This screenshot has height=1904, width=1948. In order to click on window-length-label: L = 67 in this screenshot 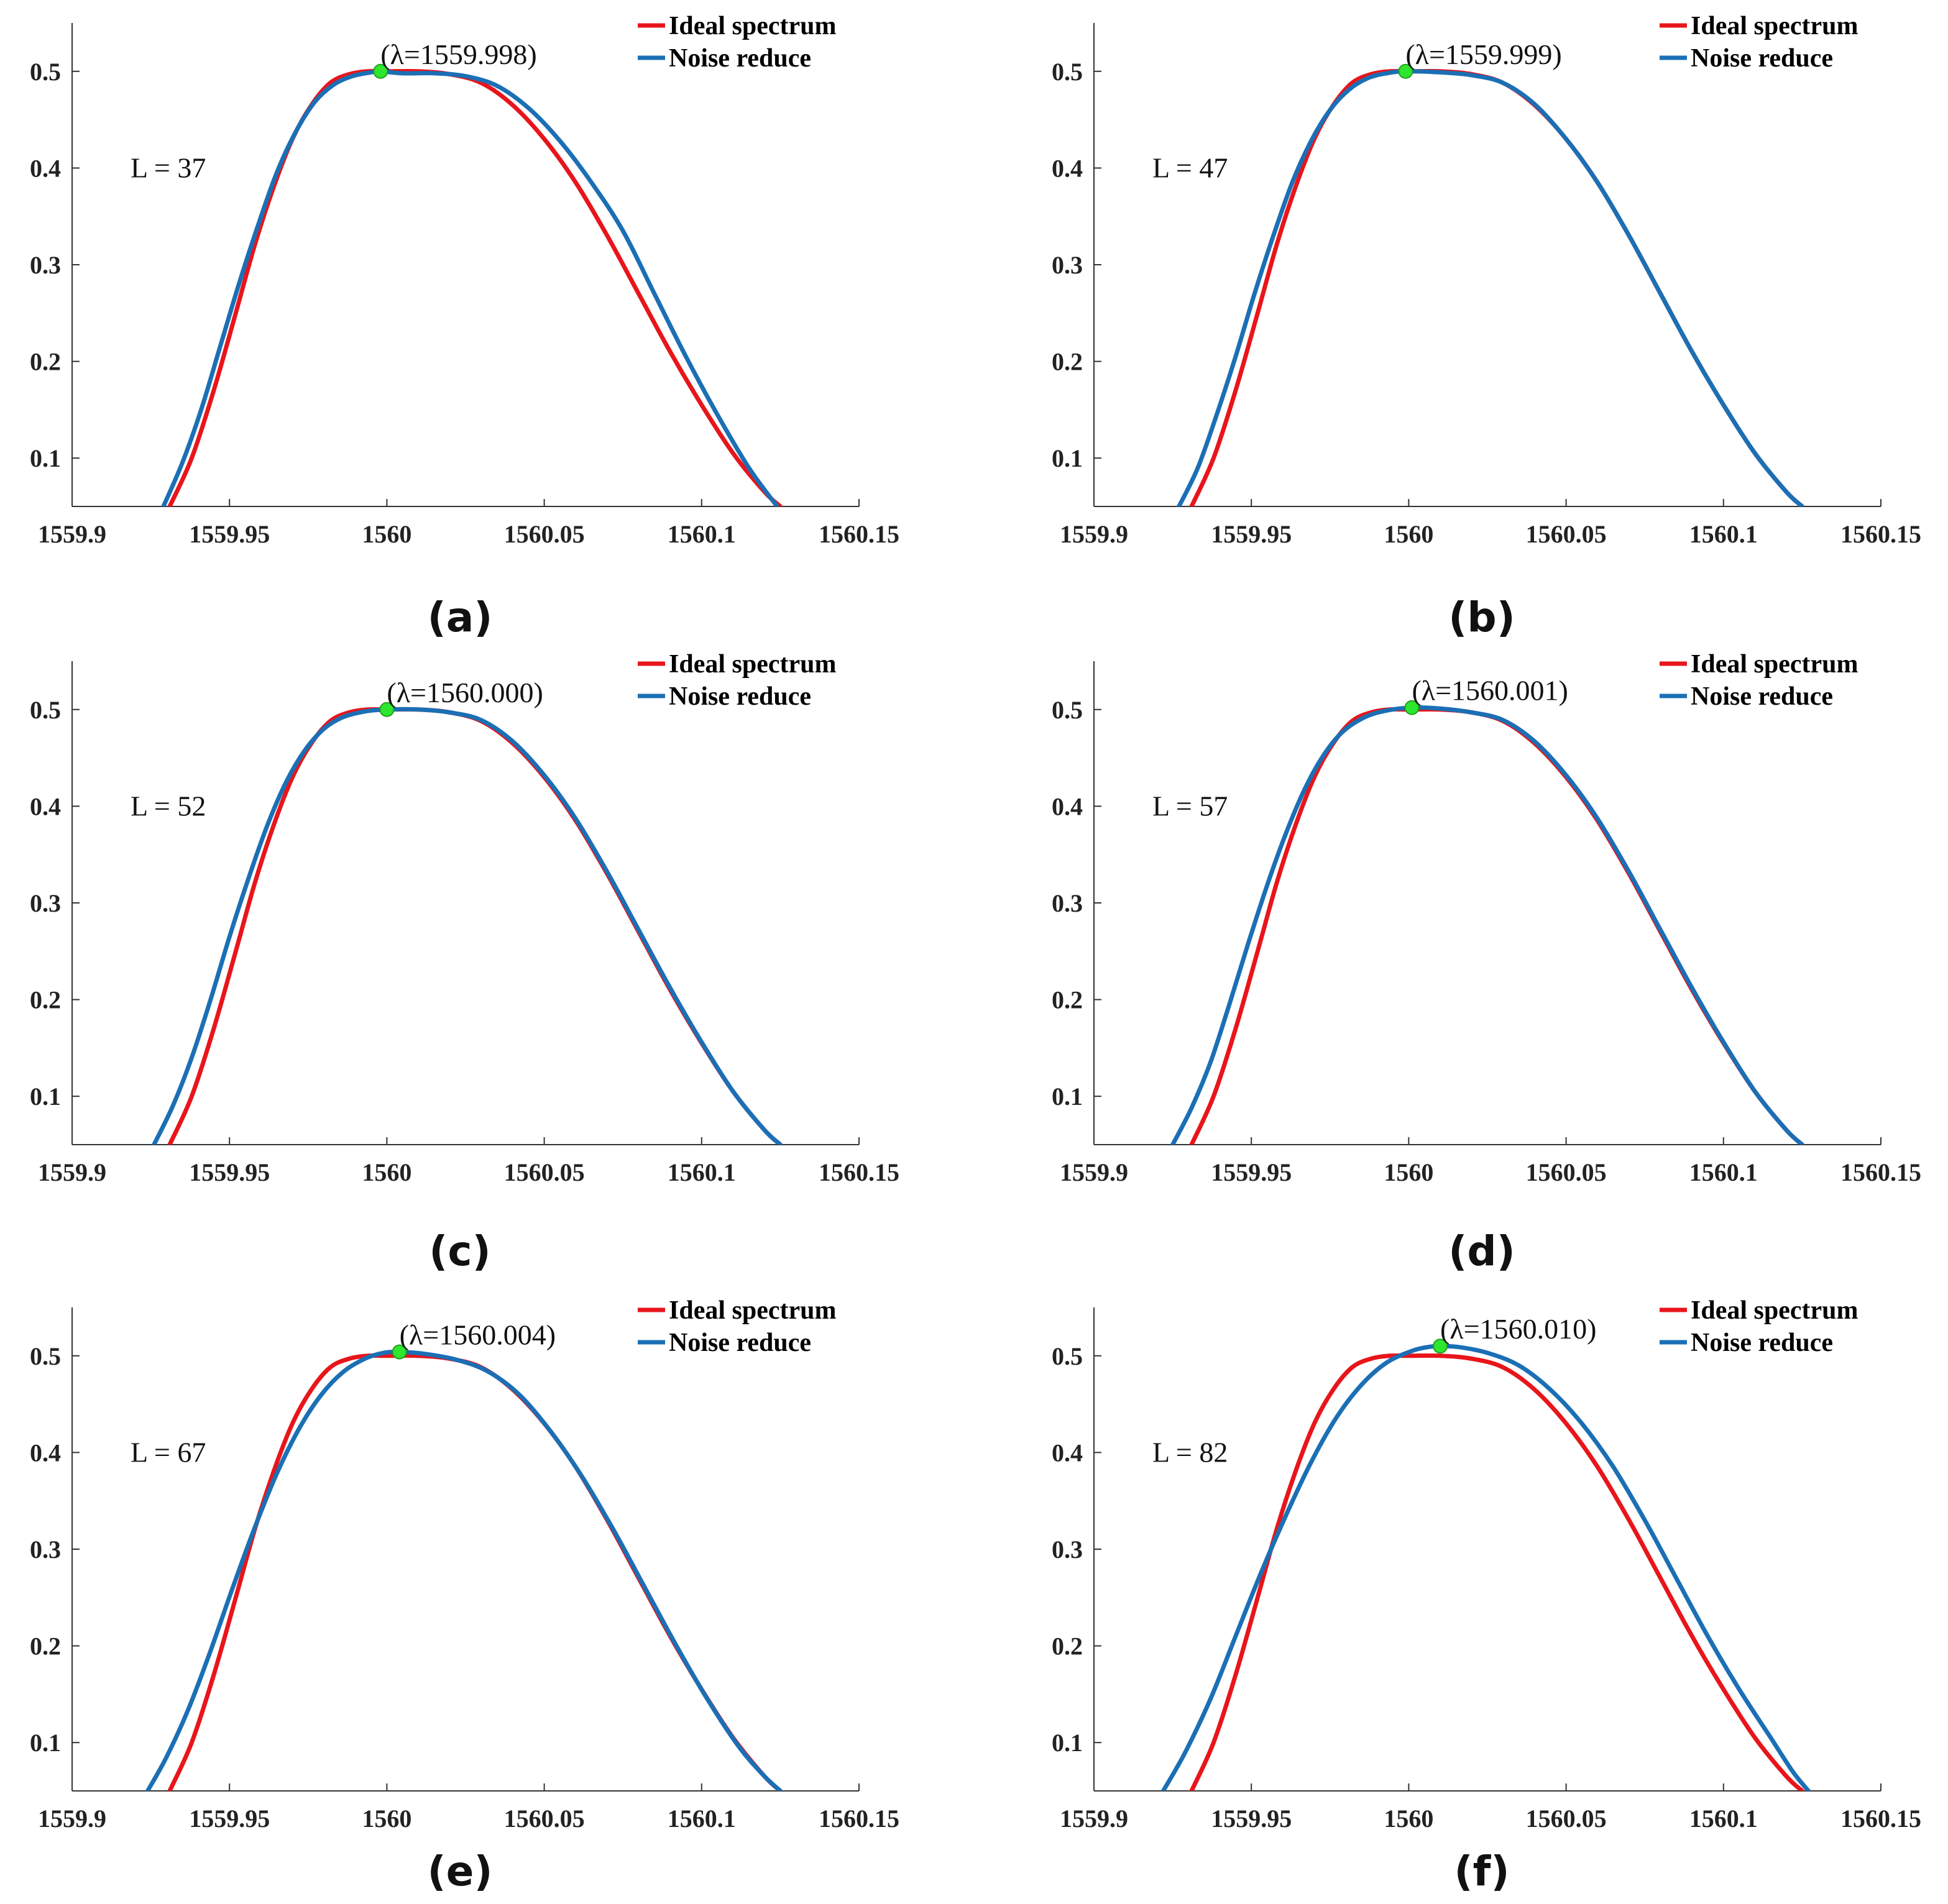, I will do `click(168, 1452)`.